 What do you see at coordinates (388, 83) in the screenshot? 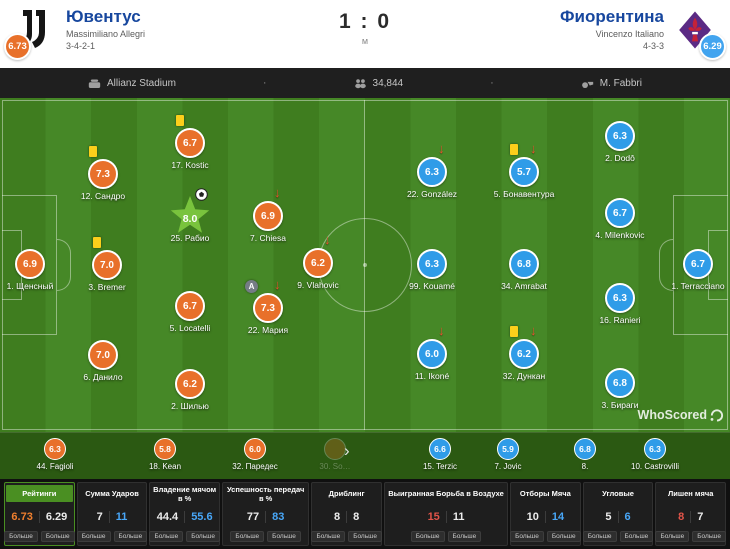
I see `attendance-value: 34,844` at bounding box center [388, 83].